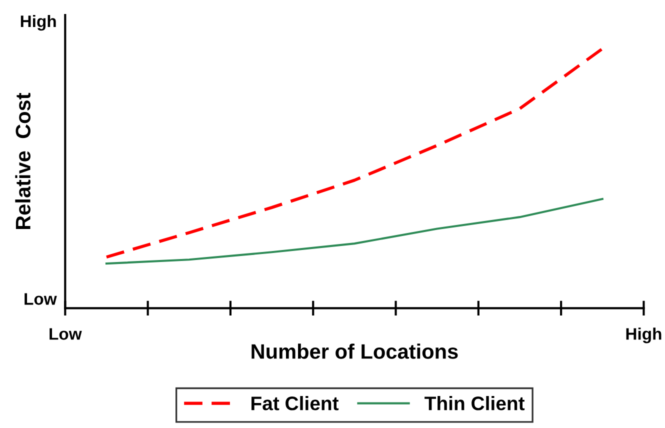  Describe the element at coordinates (474, 403) in the screenshot. I see `legend-label: Thin Client` at that location.